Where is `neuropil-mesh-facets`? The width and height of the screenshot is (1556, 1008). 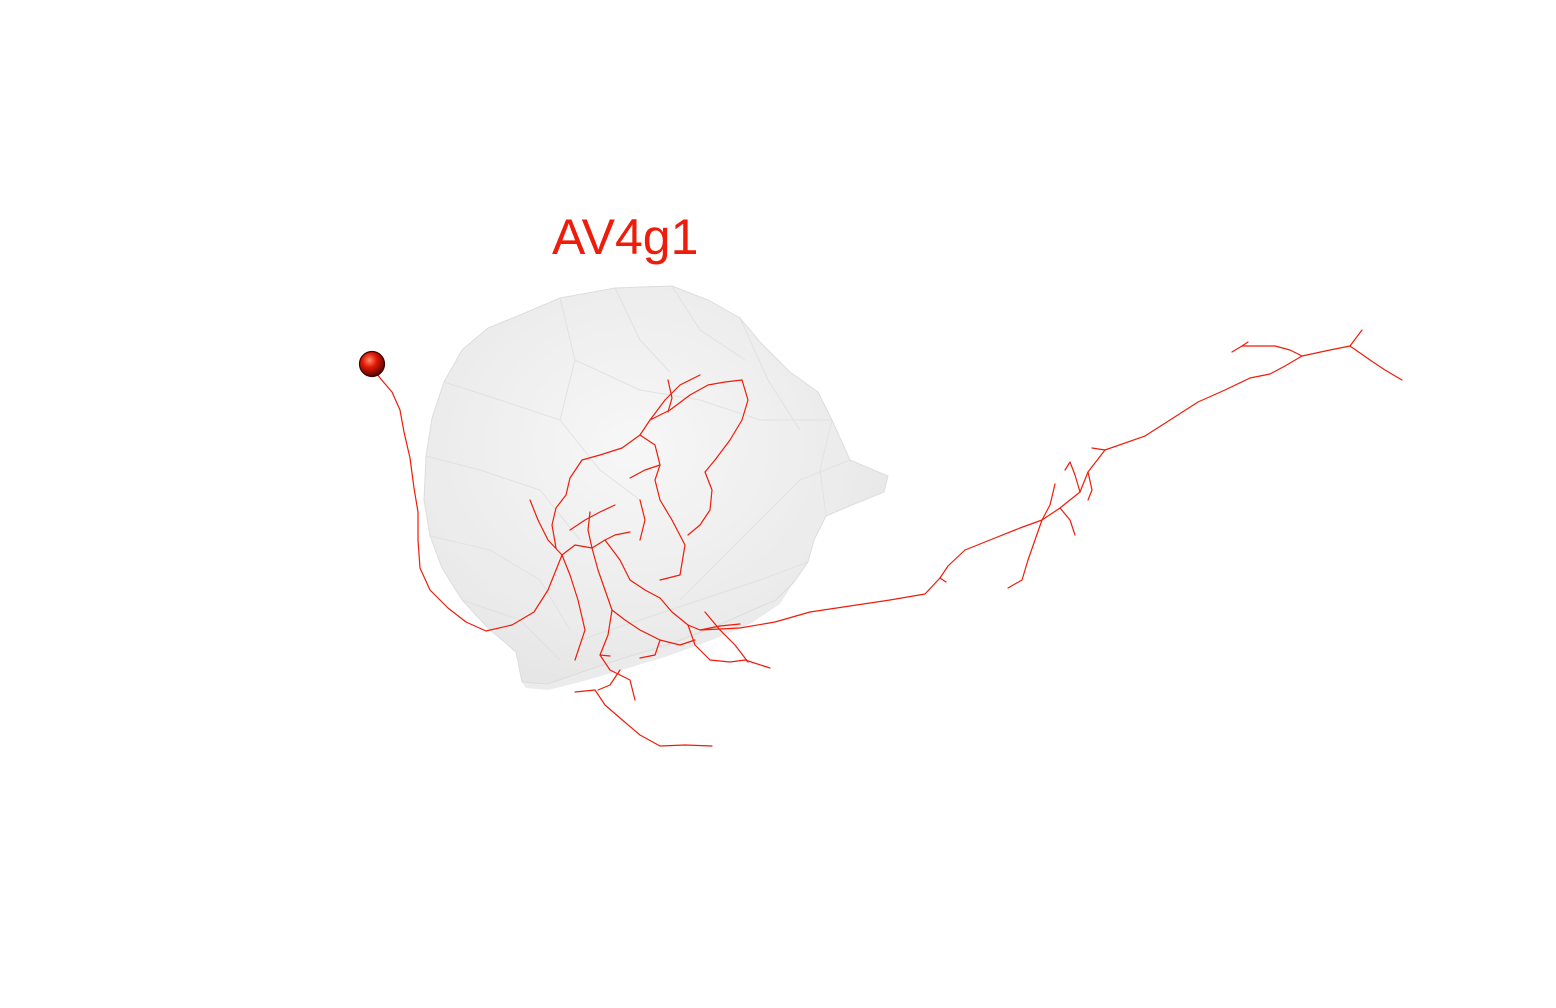
neuropil-mesh-facets is located at coordinates (638, 473).